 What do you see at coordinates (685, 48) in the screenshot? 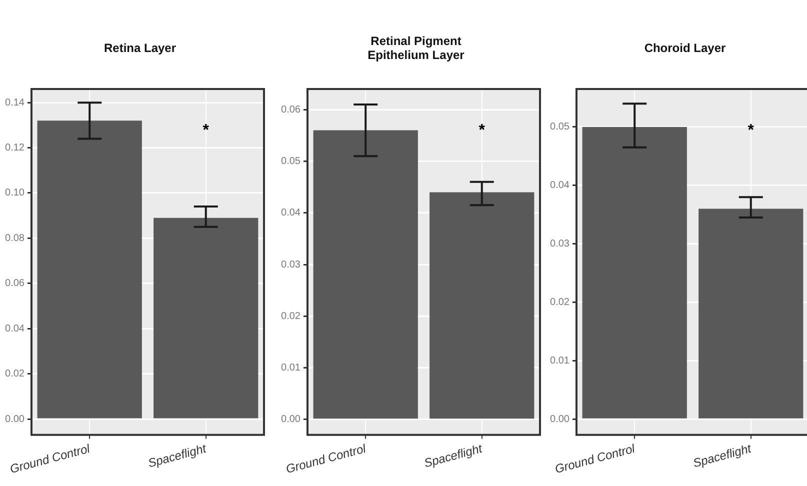
I see `chart-title: Choroid Layer` at bounding box center [685, 48].